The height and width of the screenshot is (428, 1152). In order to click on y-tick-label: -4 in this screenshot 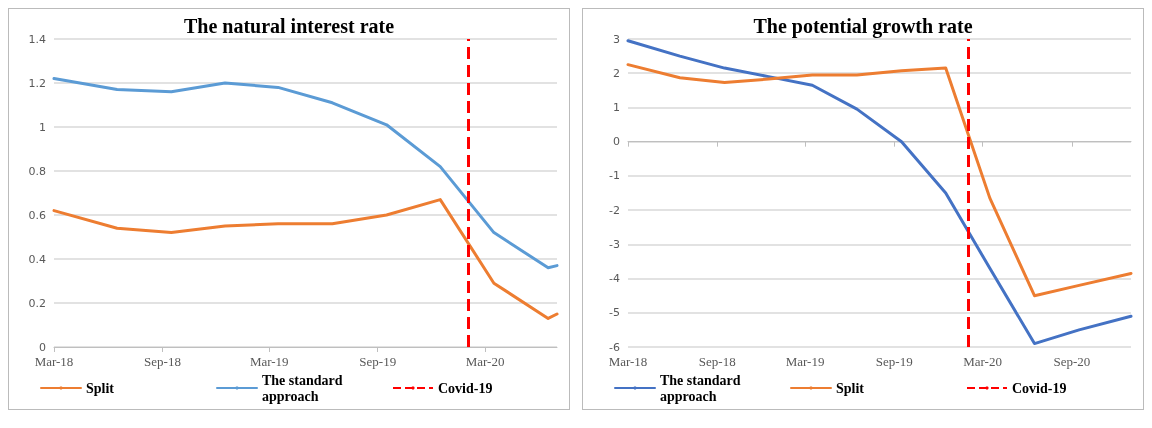, I will do `click(614, 279)`.